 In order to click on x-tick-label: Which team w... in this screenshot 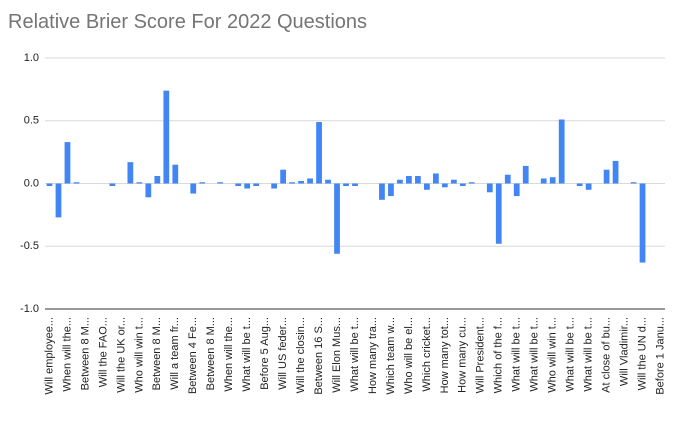, I will do `click(391, 356)`.